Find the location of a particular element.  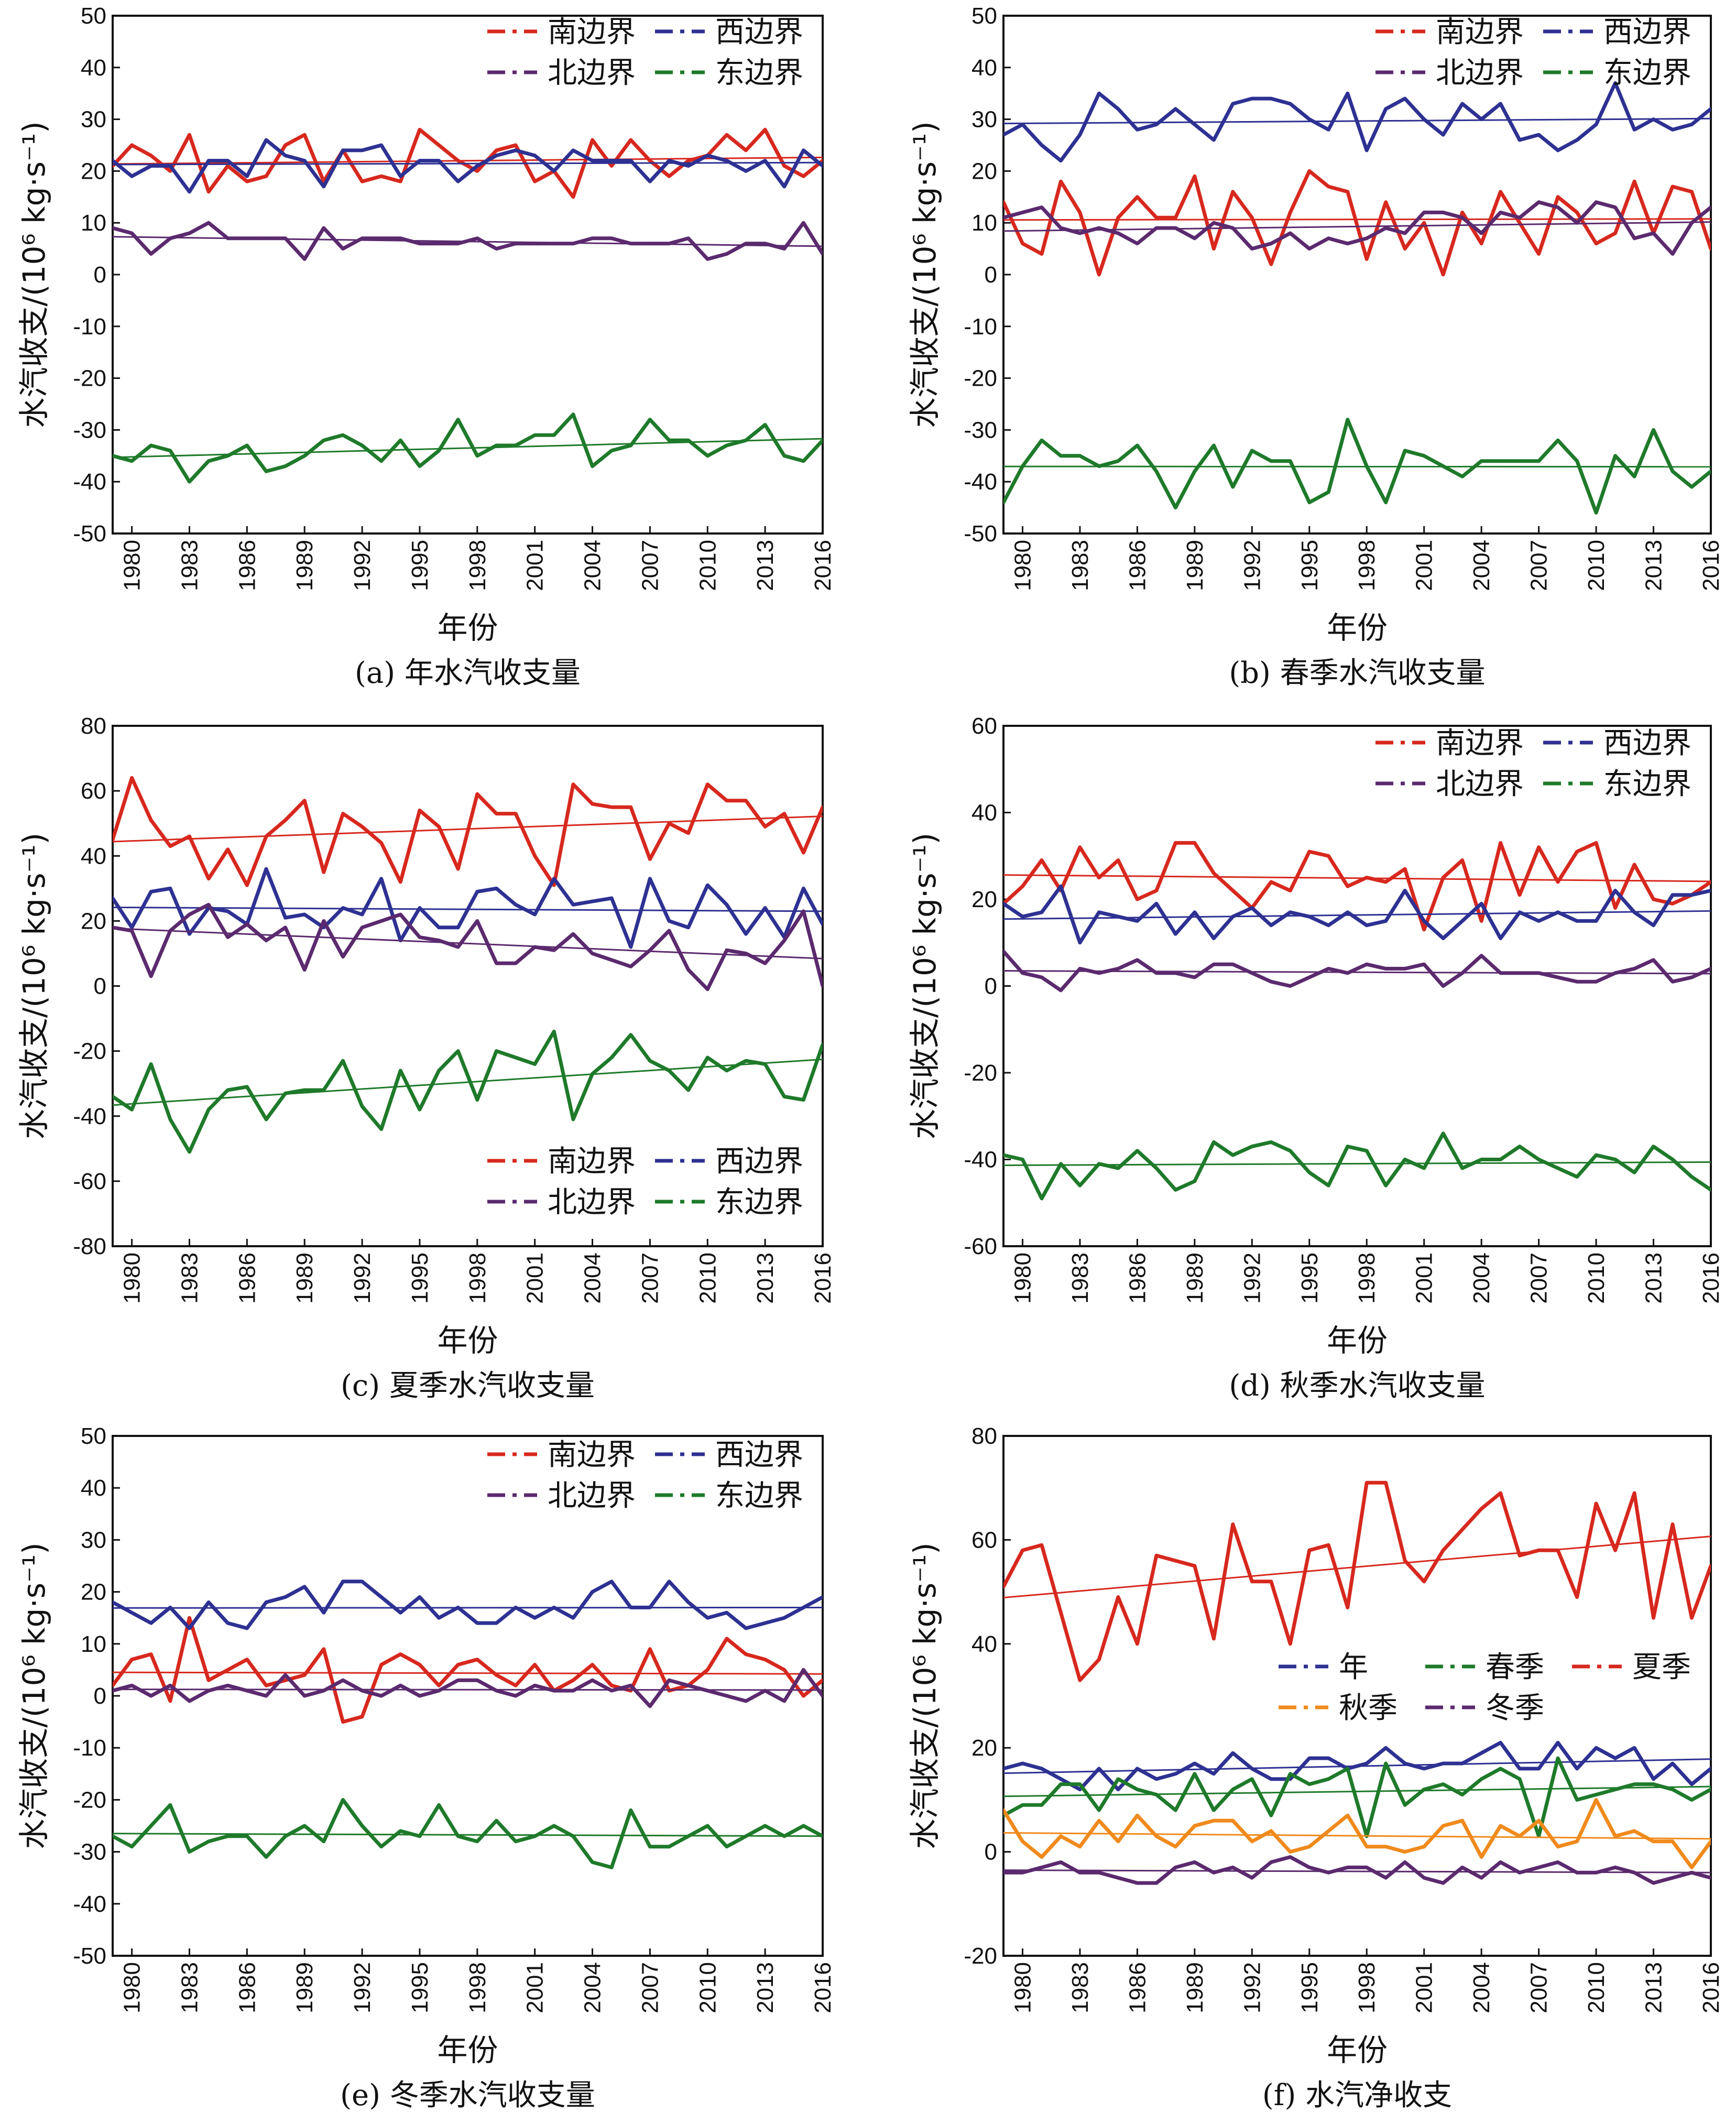

x-tick-label: 2013 is located at coordinates (1654, 1278).